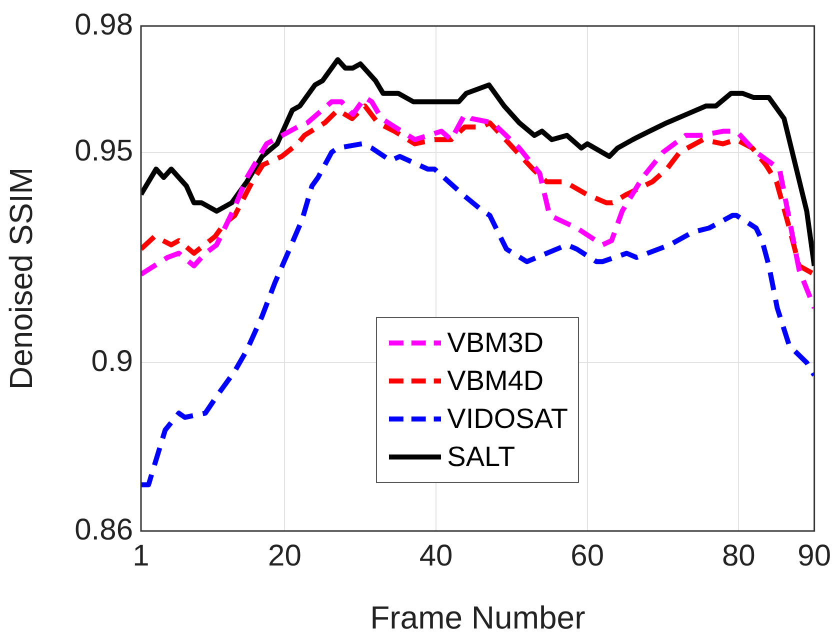 The image size is (839, 643). What do you see at coordinates (507, 419) in the screenshot?
I see `legend-label: VIDOSAT` at bounding box center [507, 419].